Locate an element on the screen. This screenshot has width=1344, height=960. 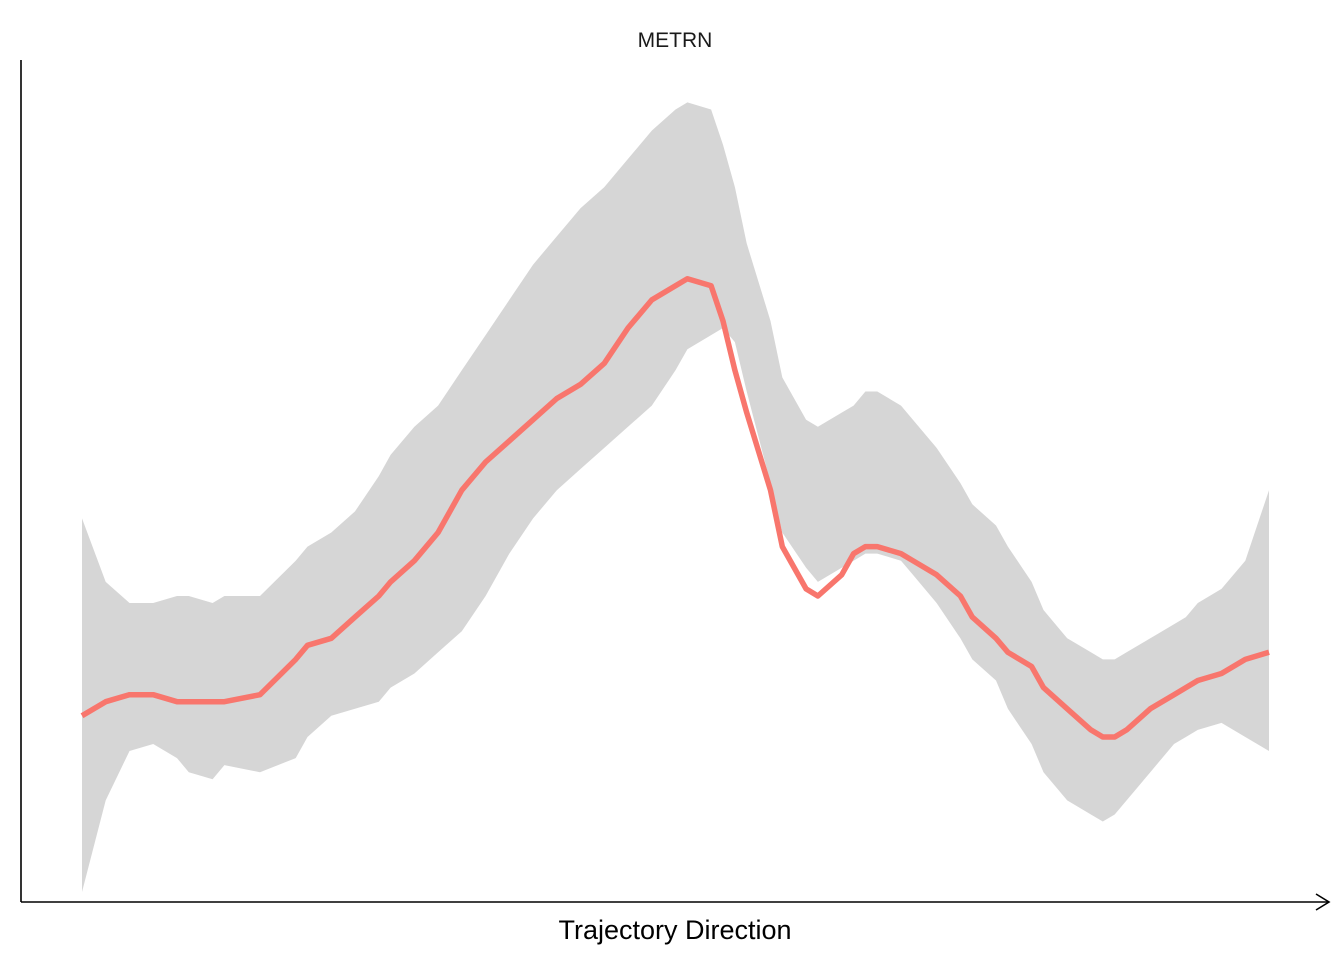
x-axis-label: Trajectory Direction is located at coordinates (674, 930).